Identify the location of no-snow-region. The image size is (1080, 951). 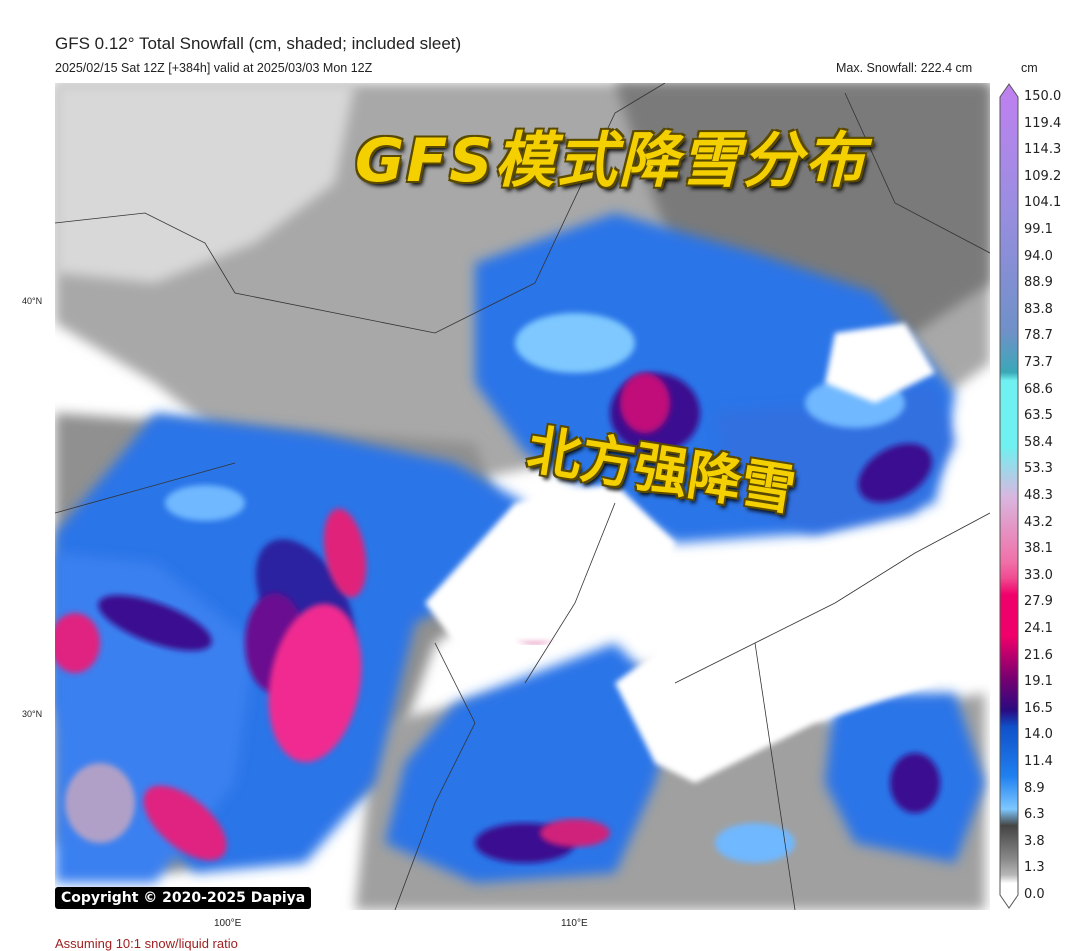
(550, 563).